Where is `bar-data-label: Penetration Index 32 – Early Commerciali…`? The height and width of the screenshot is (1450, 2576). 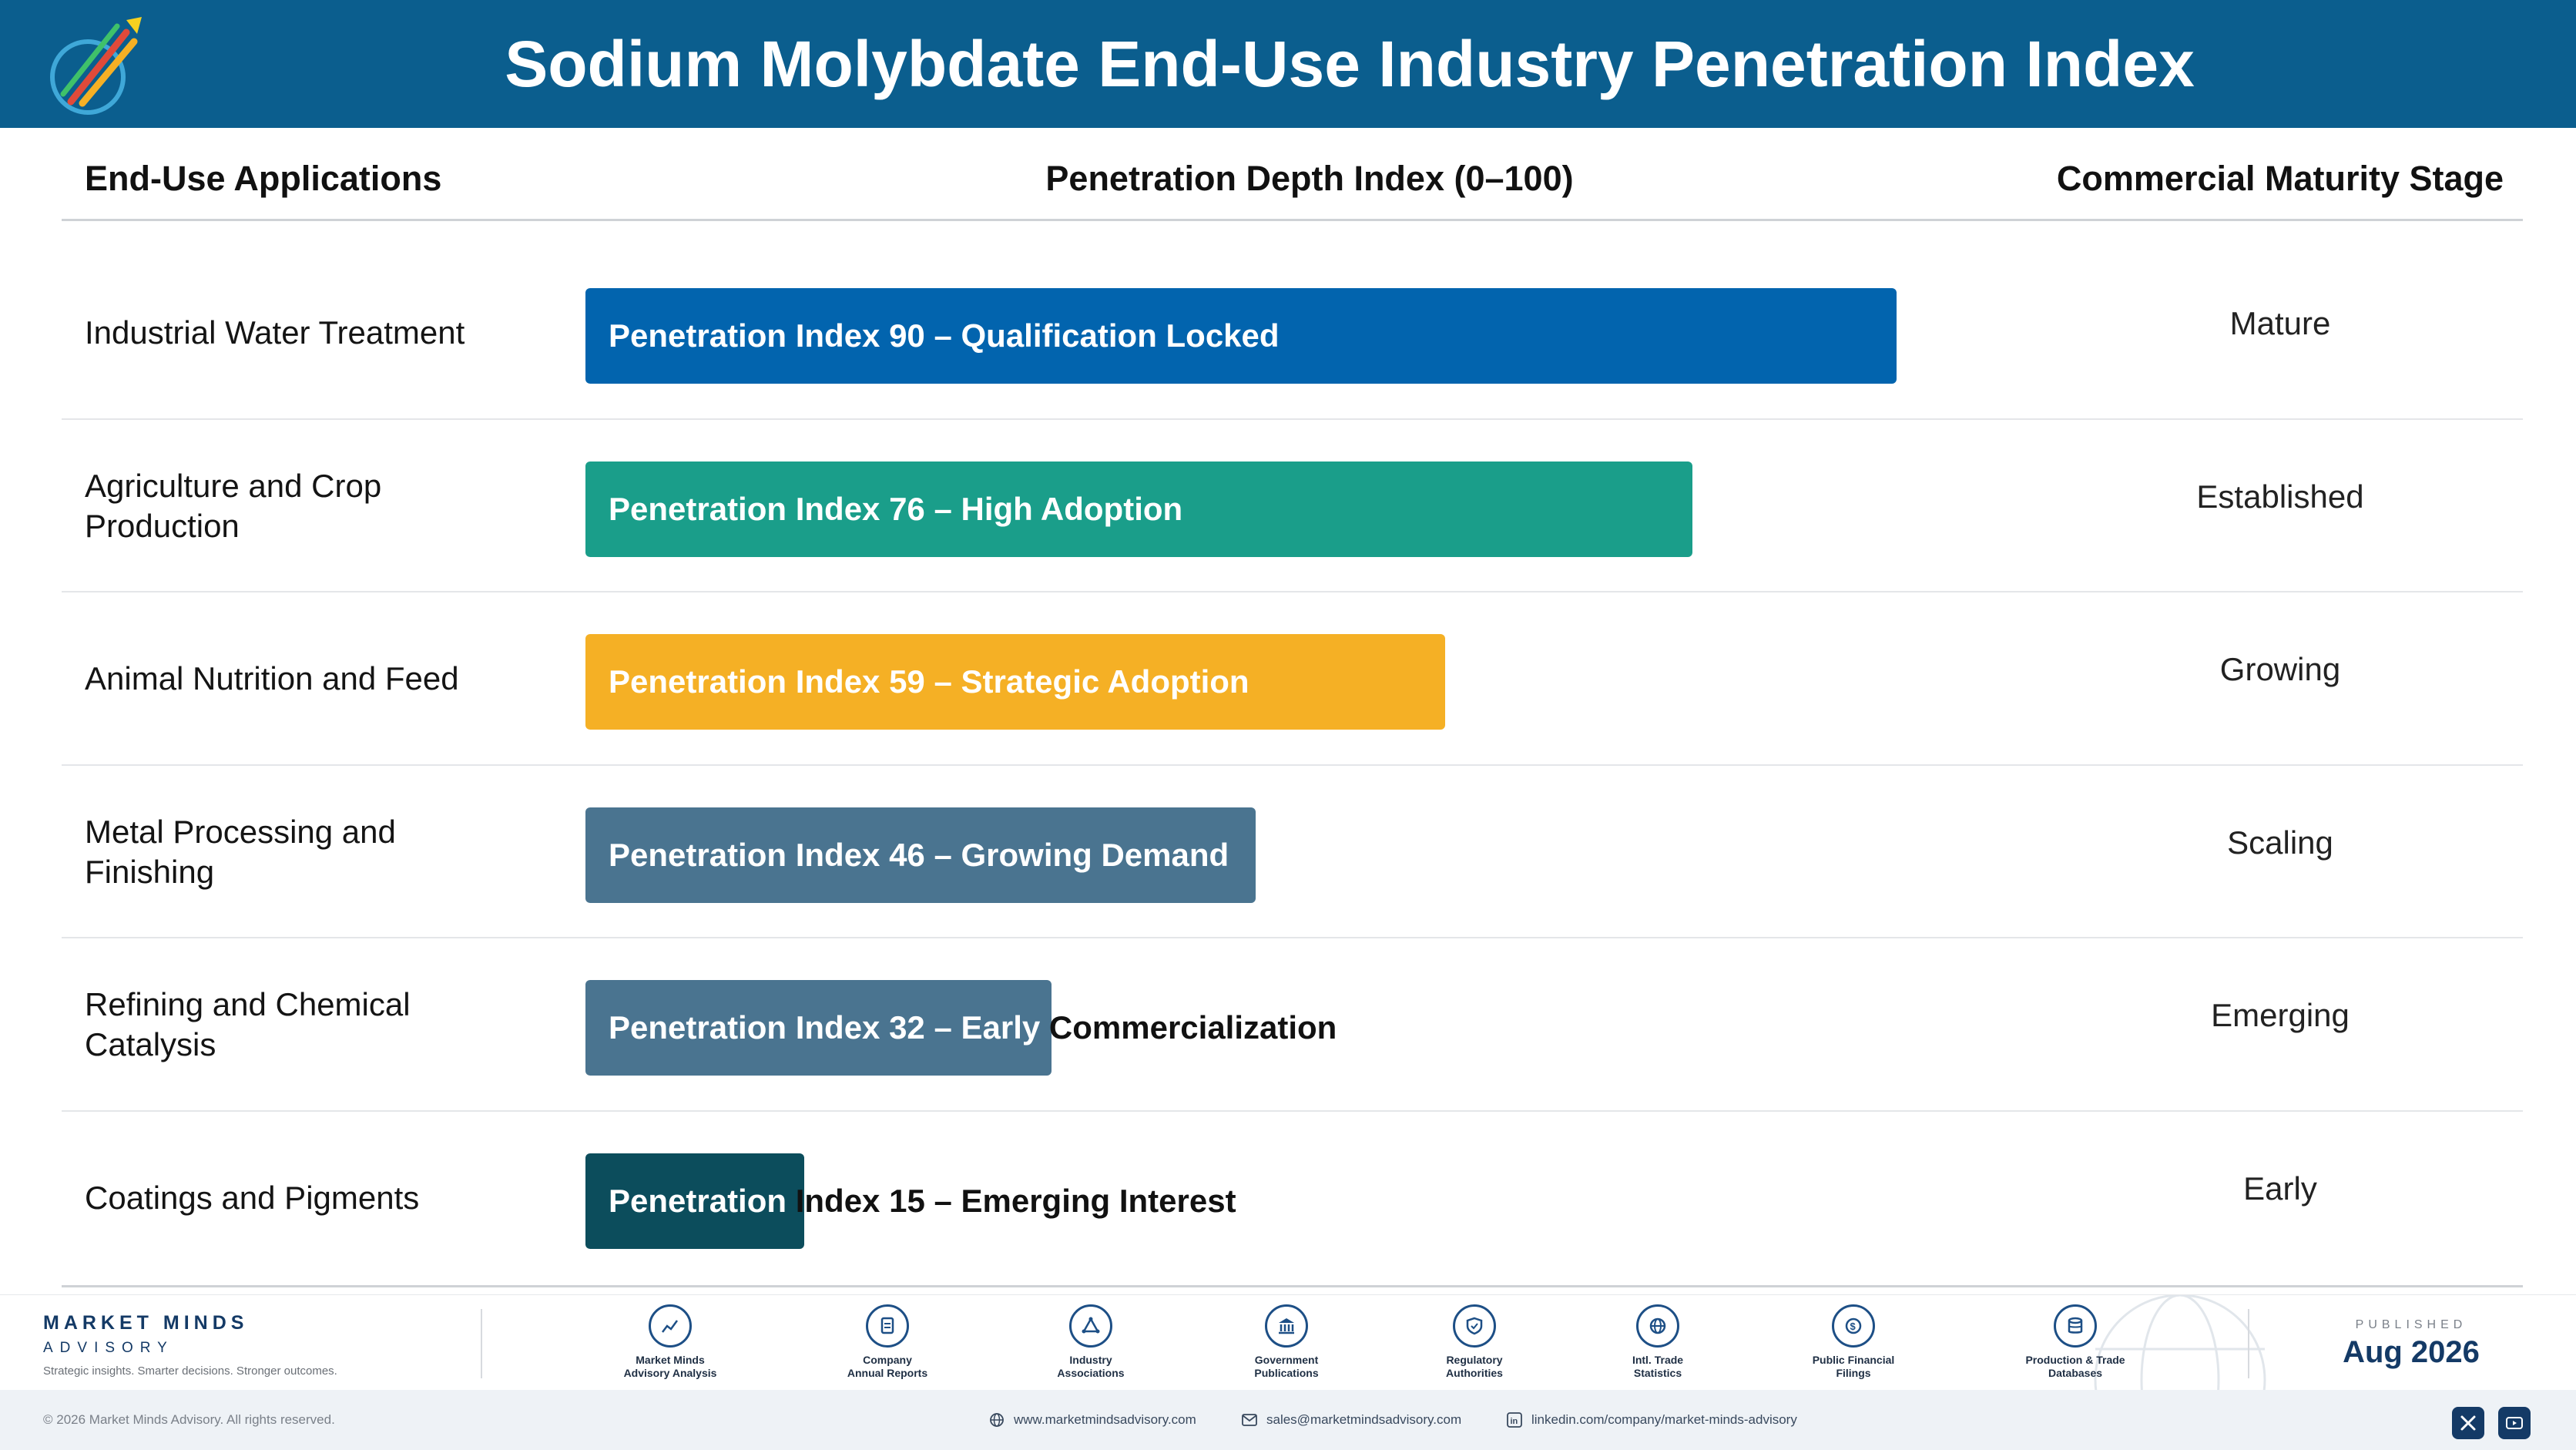 bar-data-label: Penetration Index 32 – Early Commerciali… is located at coordinates (973, 1027).